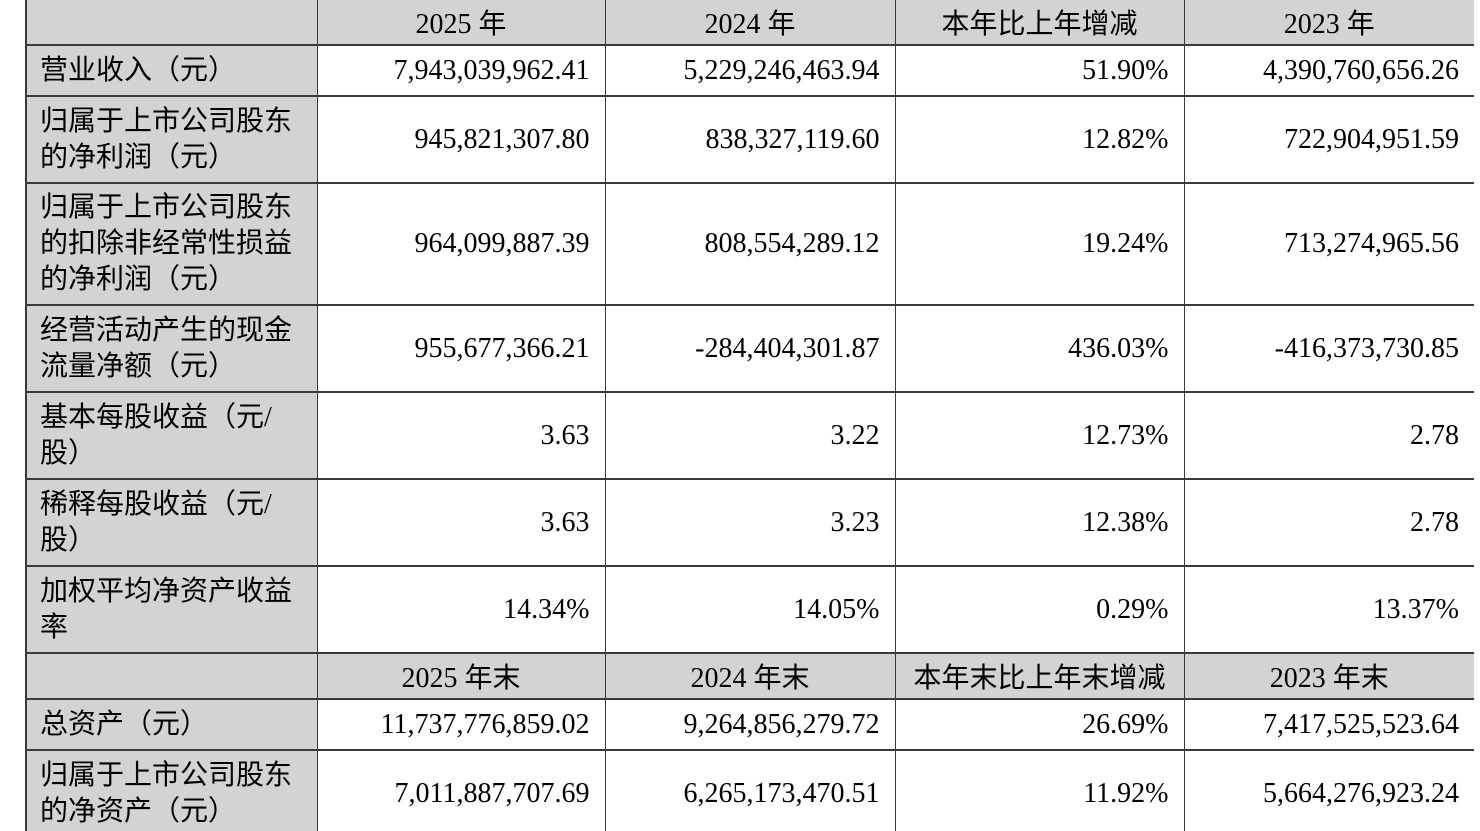 This screenshot has width=1480, height=831. I want to click on year-end-header-row: 2025 年末 2024 年末 本年末比上年末增减 2023 年末, so click(750, 676).